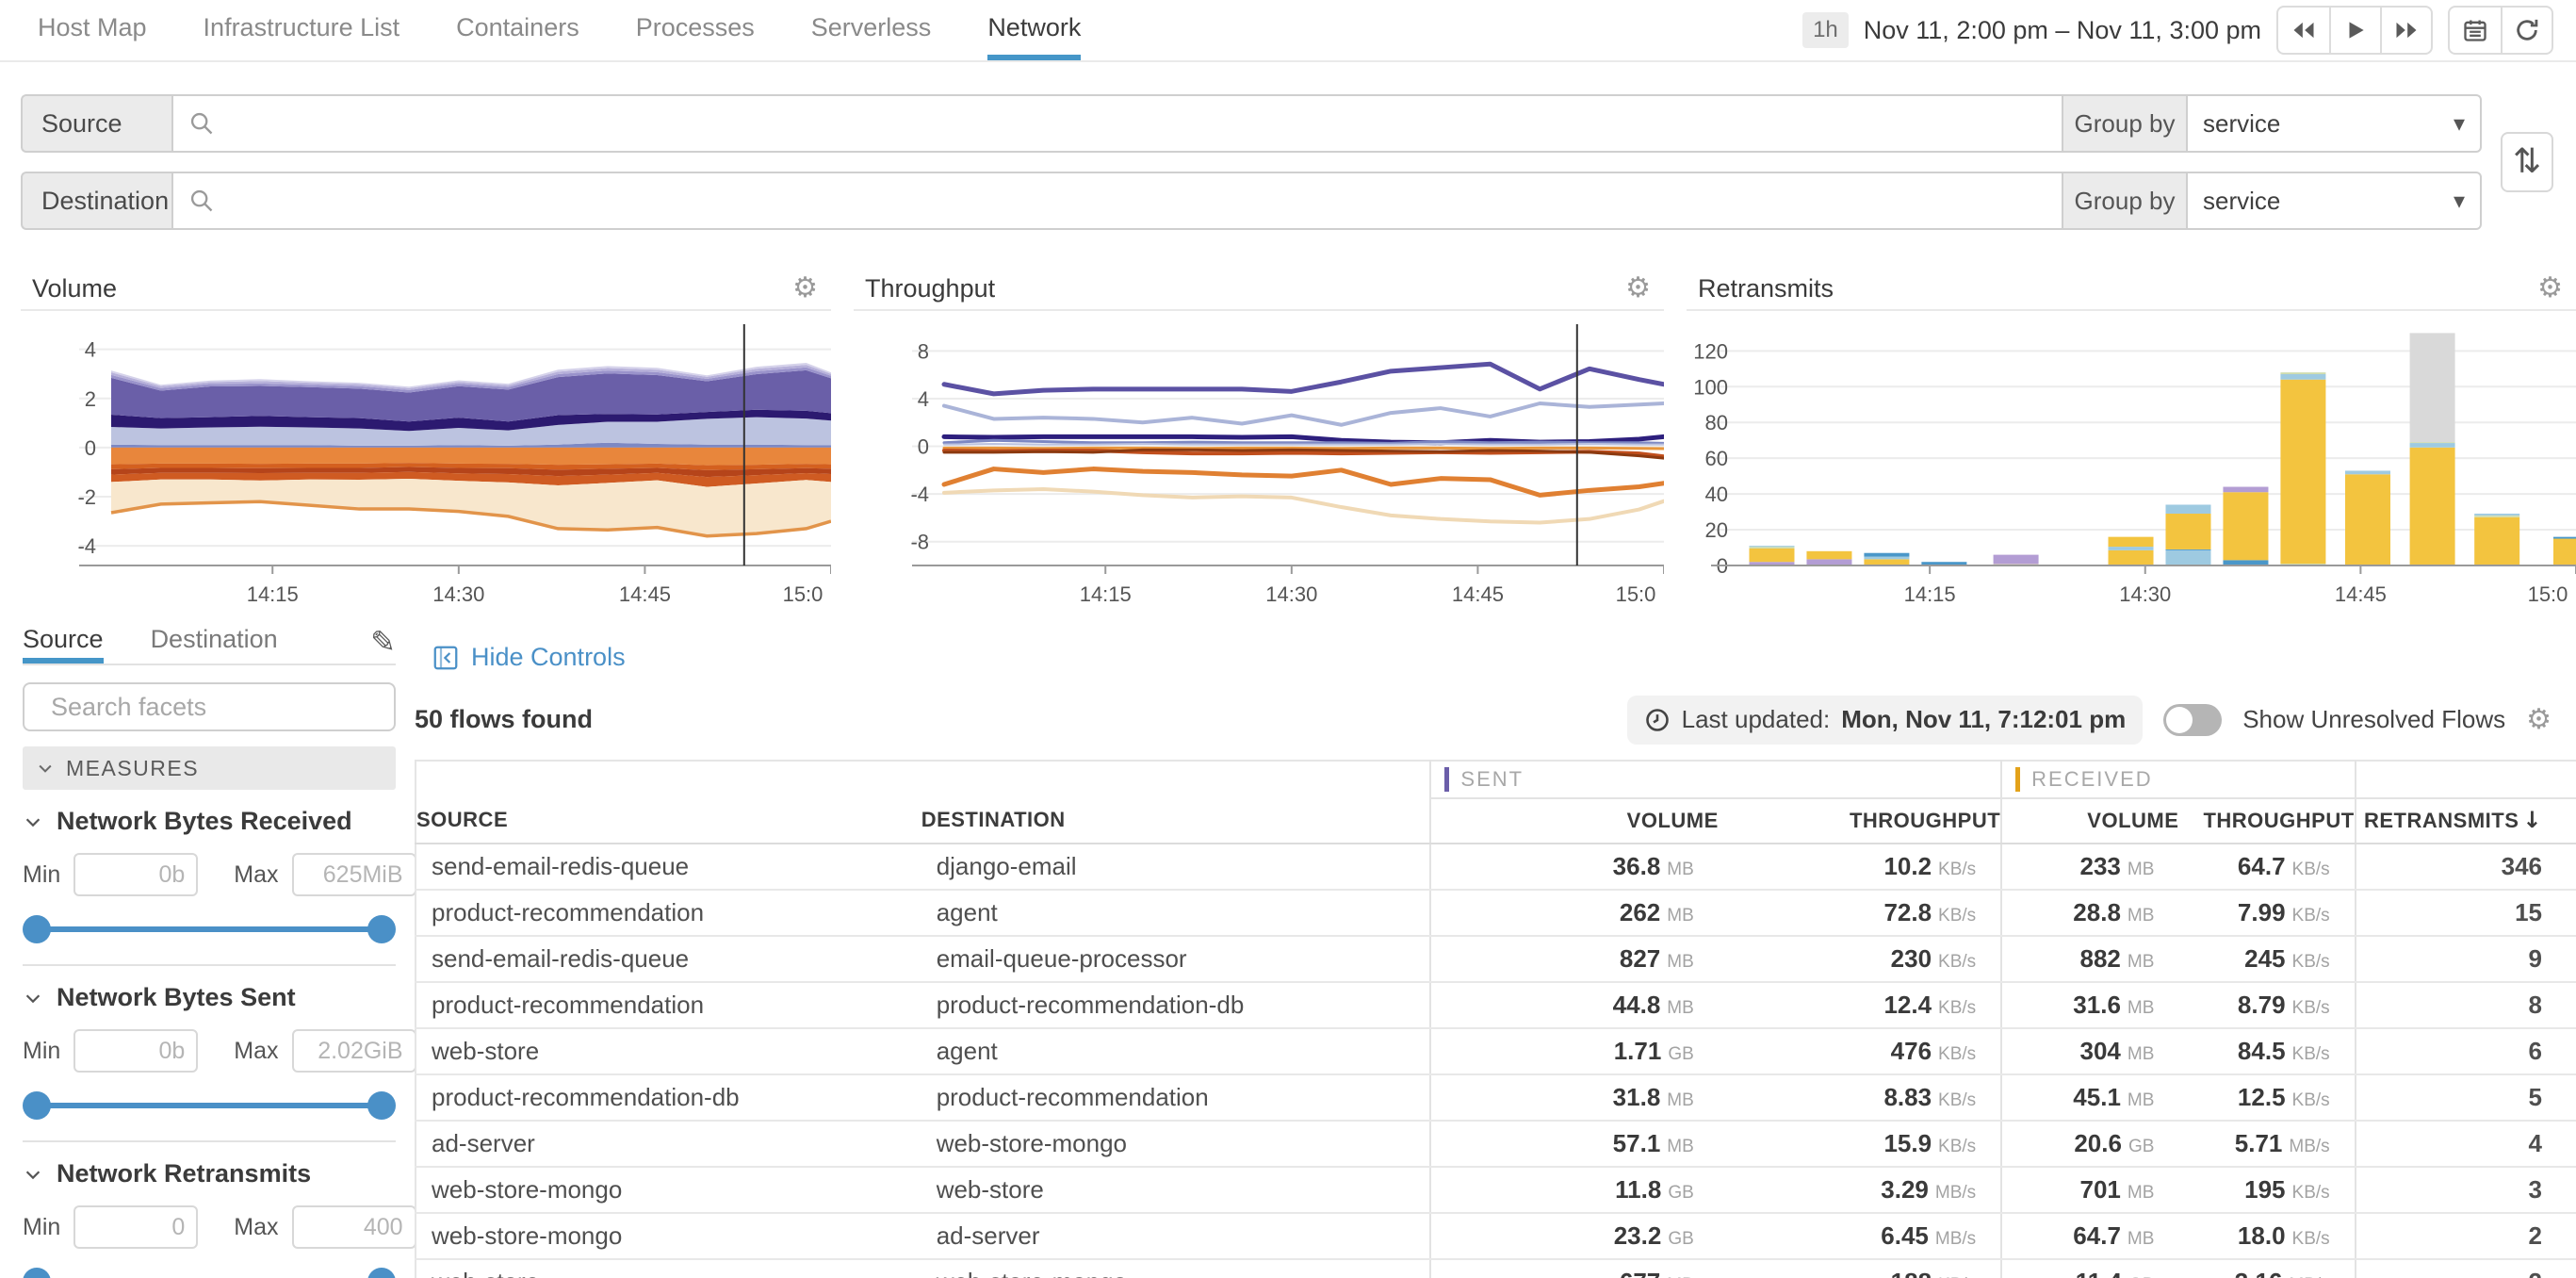 This screenshot has height=1278, width=2576. What do you see at coordinates (1574, 913) in the screenshot?
I see `cell-sent-volume: 262 MB` at bounding box center [1574, 913].